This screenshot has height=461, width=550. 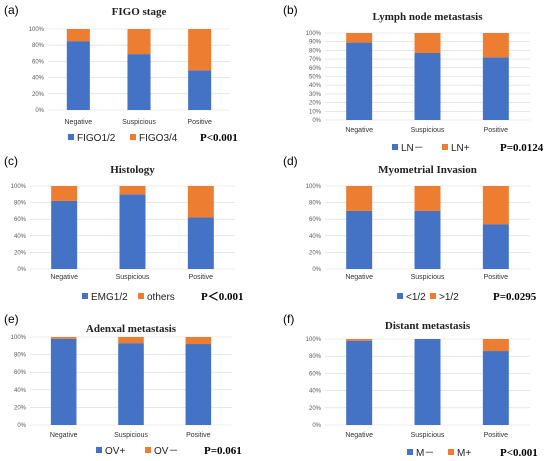 What do you see at coordinates (315, 78) in the screenshot?
I see `chart-2-y-tick-label: 50%` at bounding box center [315, 78].